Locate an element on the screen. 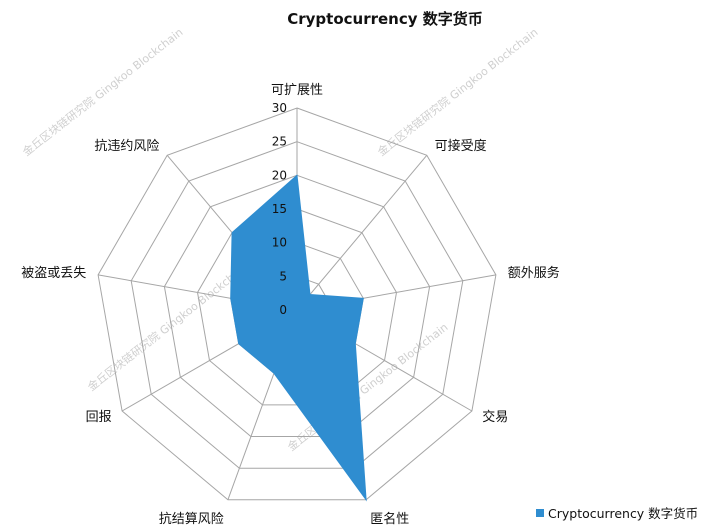  radial-ticks: 0 5 10 15 20 25 30 is located at coordinates (279, 209).